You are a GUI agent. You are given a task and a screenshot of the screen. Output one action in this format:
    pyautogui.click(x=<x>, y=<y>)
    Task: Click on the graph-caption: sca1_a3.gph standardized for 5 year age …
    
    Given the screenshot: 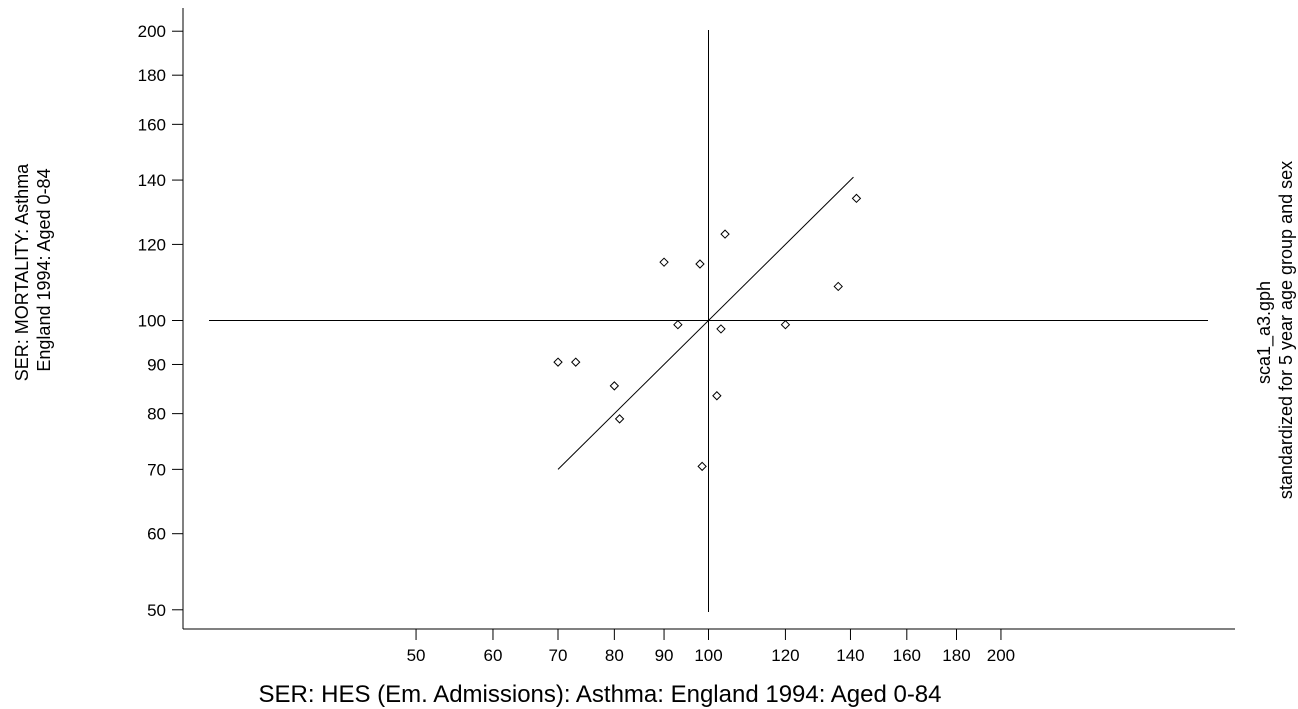 What is the action you would take?
    pyautogui.click(x=1275, y=330)
    